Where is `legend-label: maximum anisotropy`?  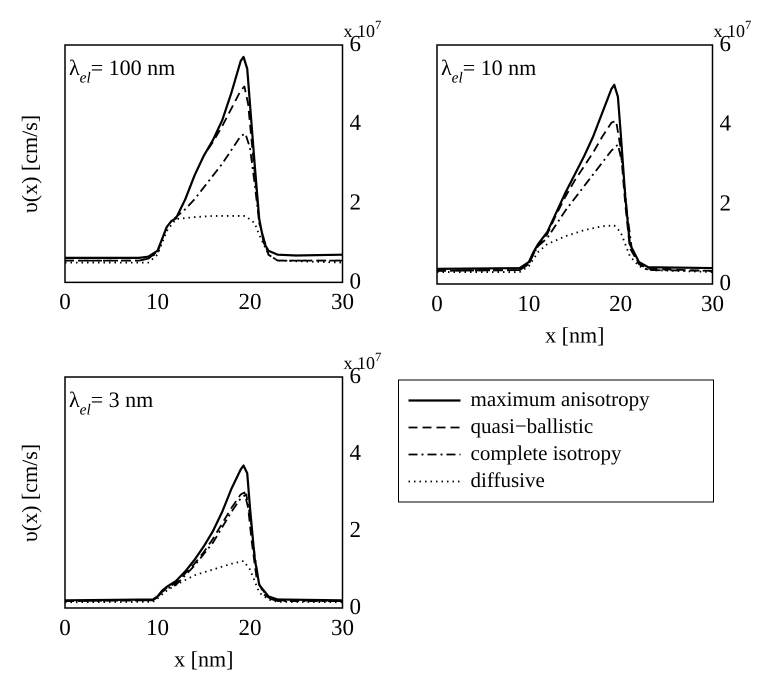 legend-label: maximum anisotropy is located at coordinates (560, 399).